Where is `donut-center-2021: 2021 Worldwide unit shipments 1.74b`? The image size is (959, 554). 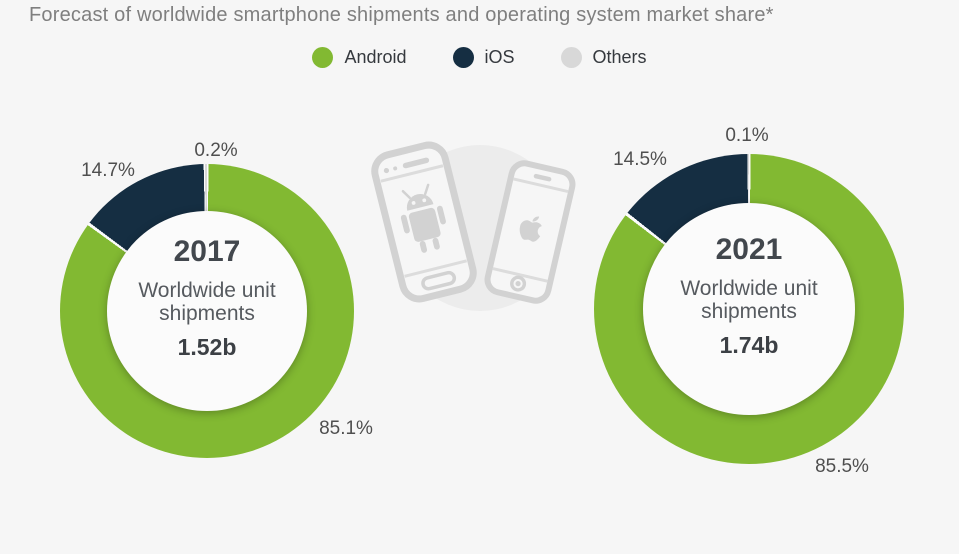 donut-center-2021: 2021 Worldwide unit shipments 1.74b is located at coordinates (749, 309).